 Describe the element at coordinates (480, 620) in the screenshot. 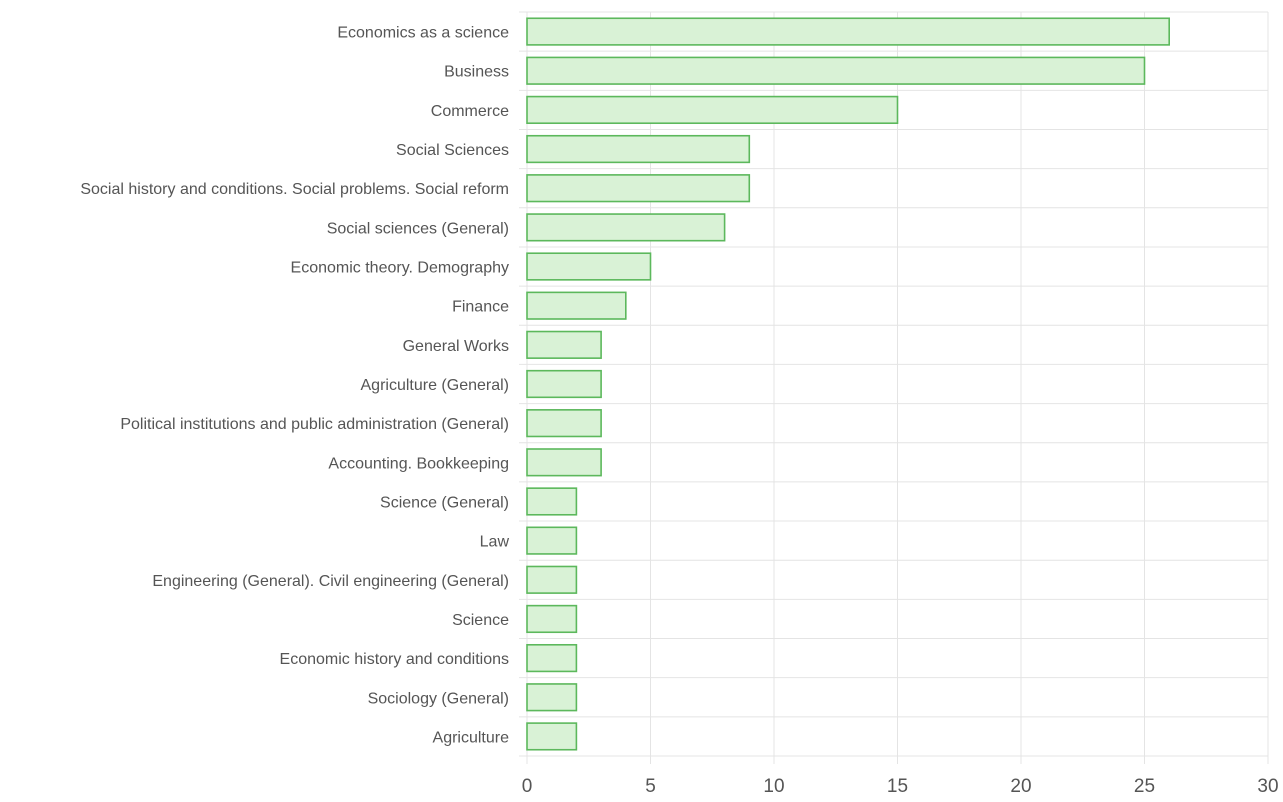

I see `category-label: Science` at that location.